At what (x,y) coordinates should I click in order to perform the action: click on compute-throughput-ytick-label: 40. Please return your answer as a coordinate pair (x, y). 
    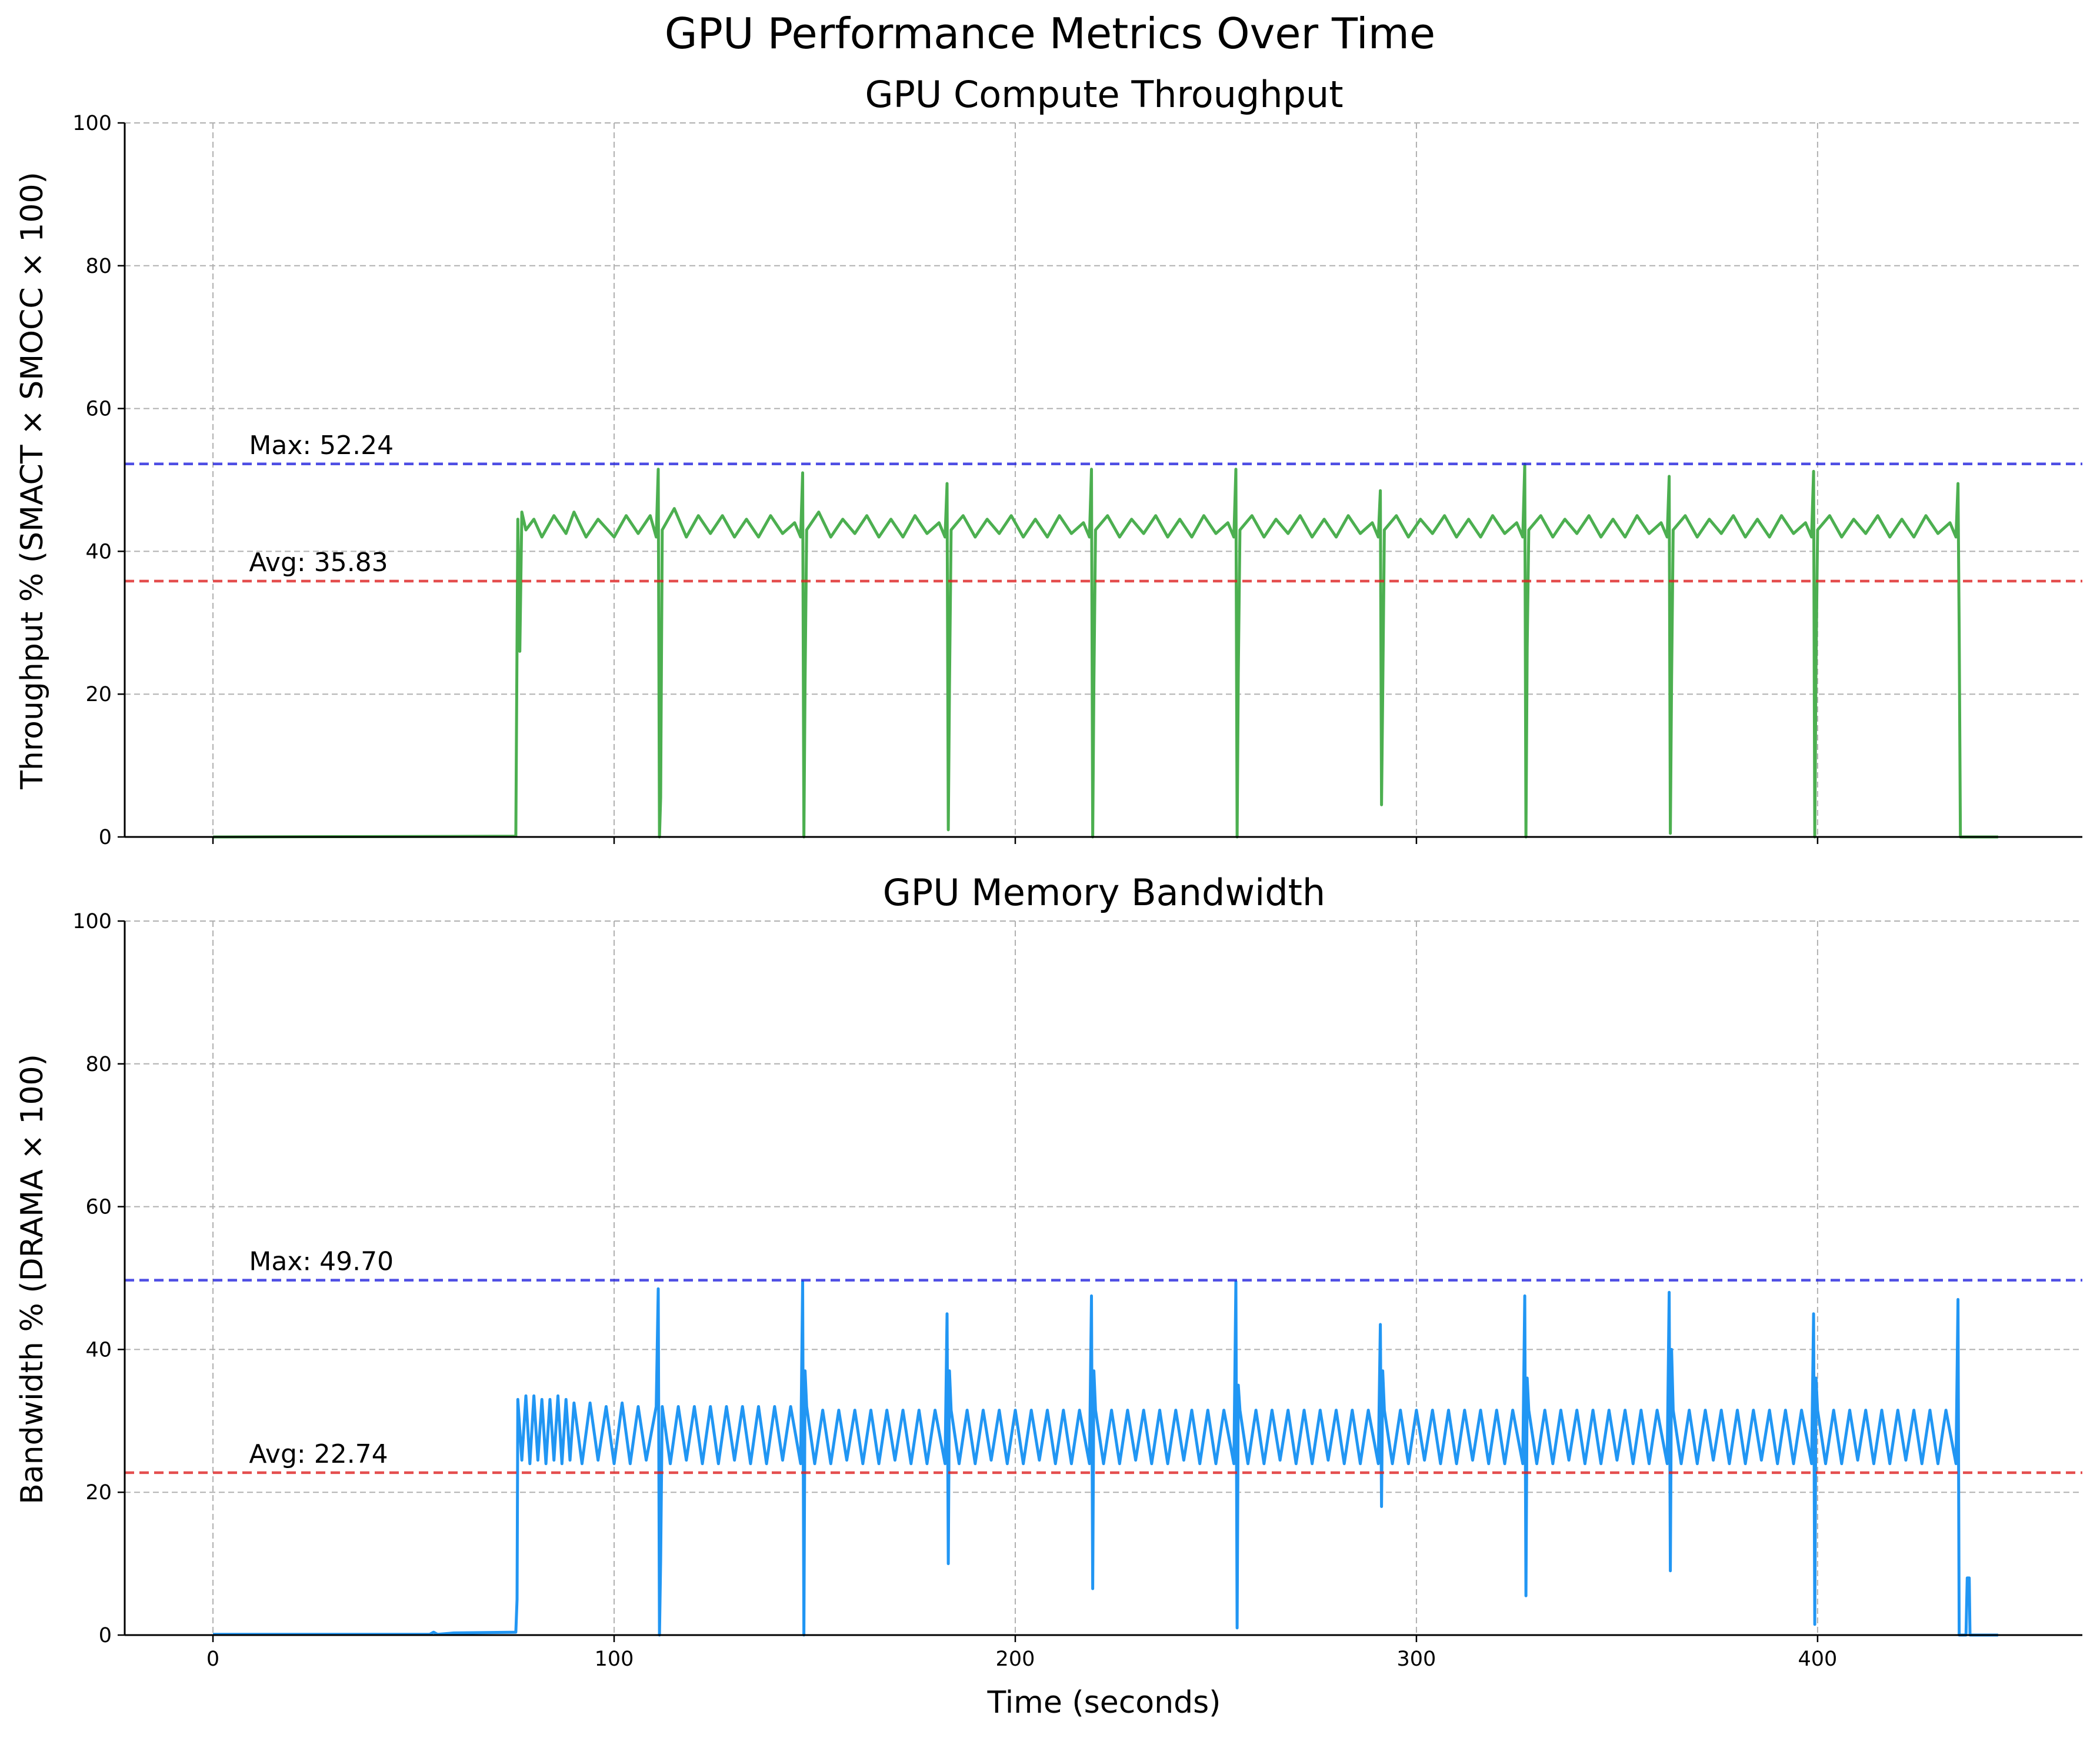
    Looking at the image, I should click on (98, 551).